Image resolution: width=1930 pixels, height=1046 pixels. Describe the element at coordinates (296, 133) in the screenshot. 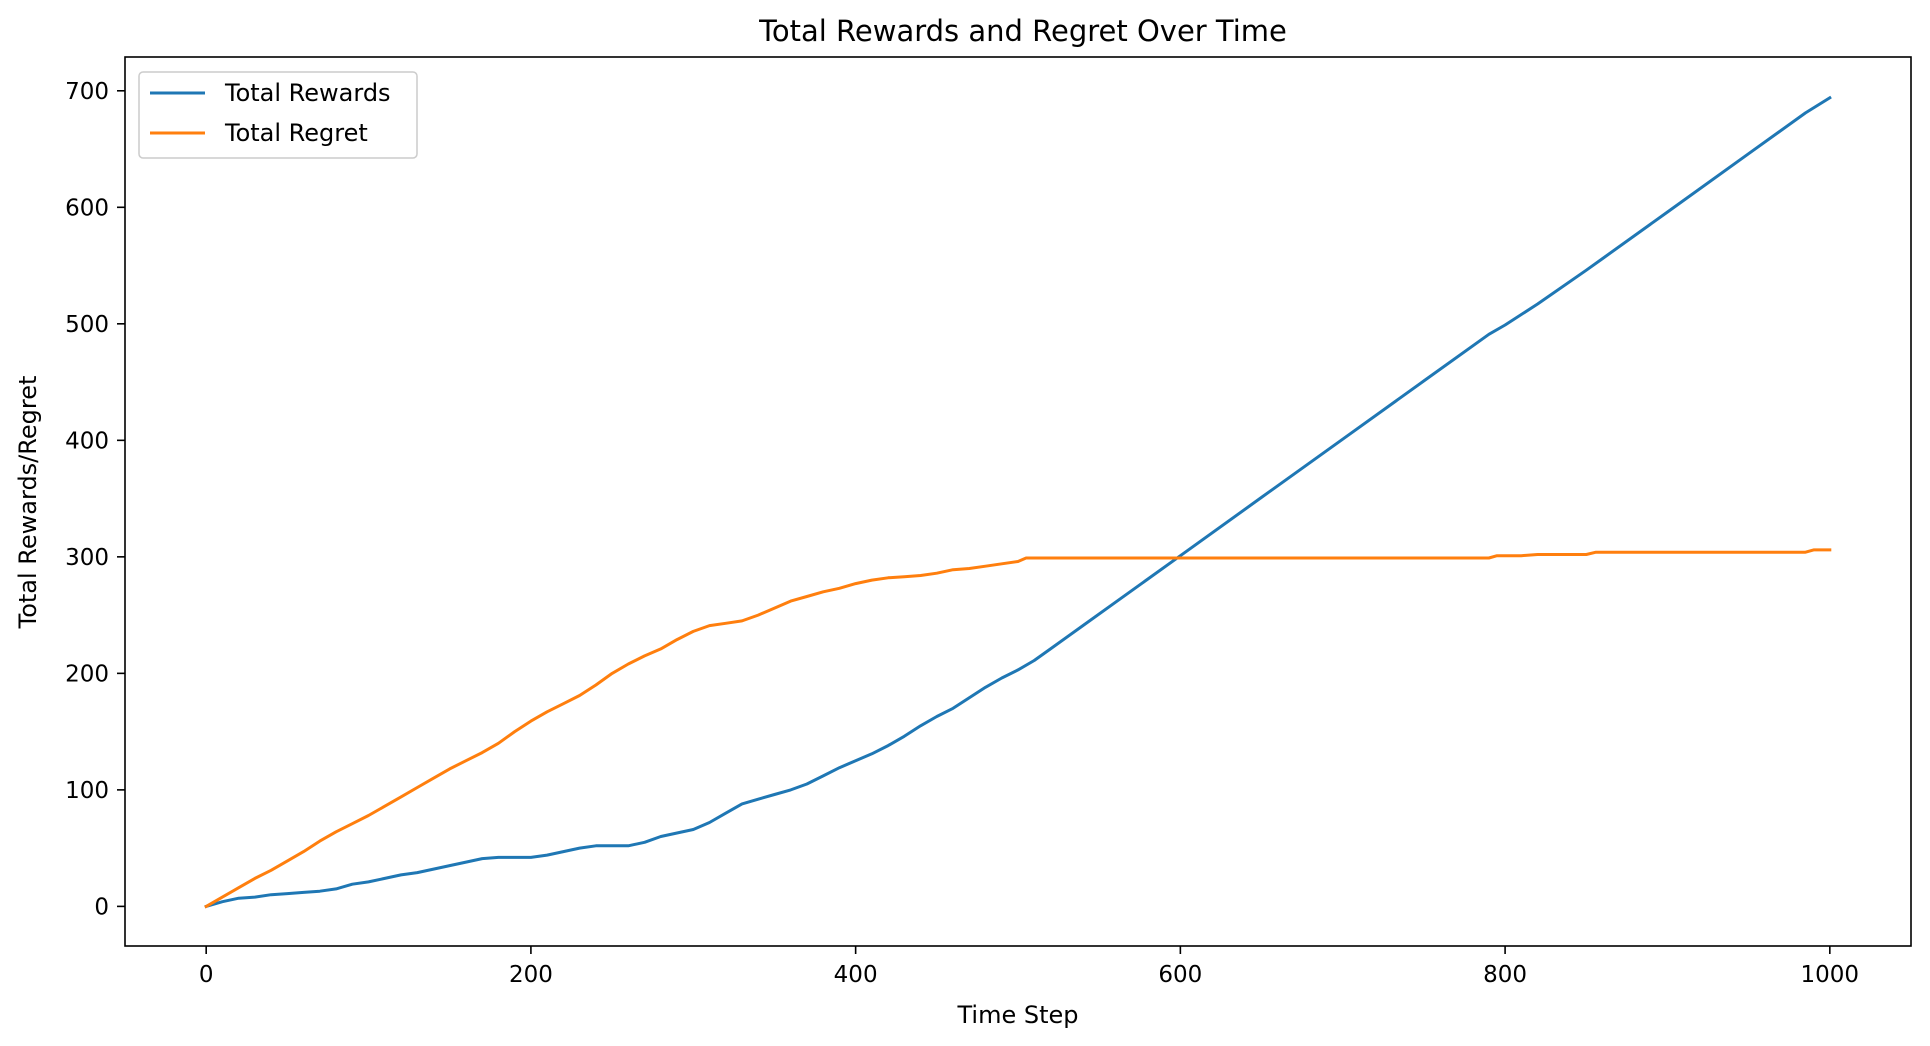

I see `legend-label-total-regret: Total Regret` at that location.